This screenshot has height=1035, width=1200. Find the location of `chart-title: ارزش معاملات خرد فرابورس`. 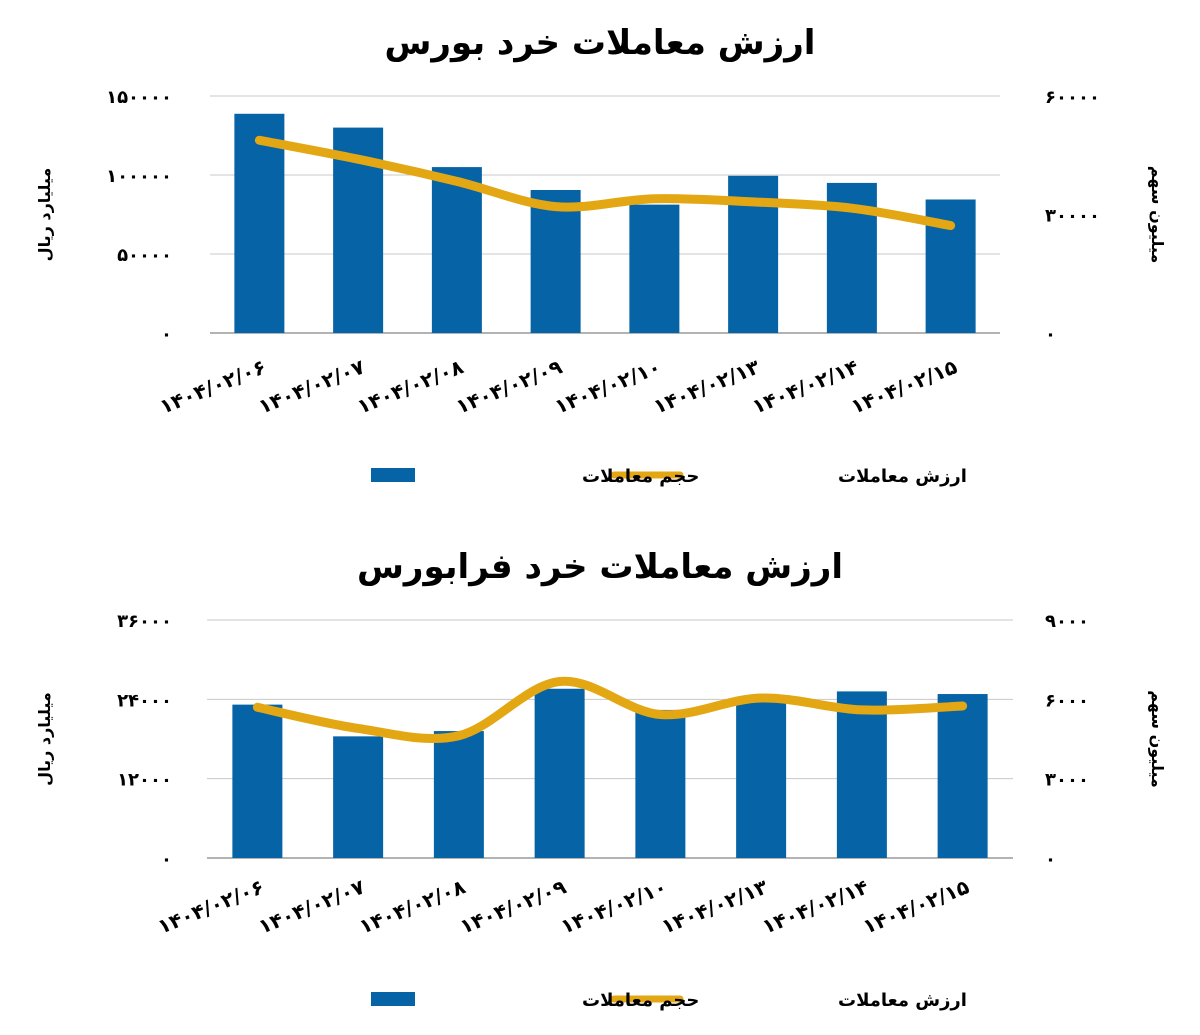

chart-title: ارزش معاملات خرد فرابورس is located at coordinates (600, 567).